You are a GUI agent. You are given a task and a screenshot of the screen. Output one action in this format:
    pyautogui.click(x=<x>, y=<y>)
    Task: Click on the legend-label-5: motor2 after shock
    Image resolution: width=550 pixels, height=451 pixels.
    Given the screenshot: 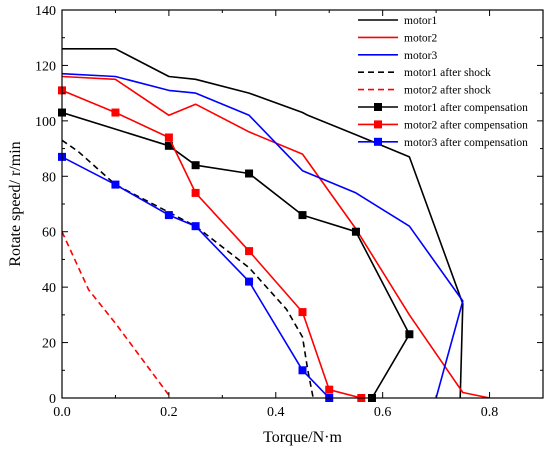 What is the action you would take?
    pyautogui.click(x=447, y=91)
    